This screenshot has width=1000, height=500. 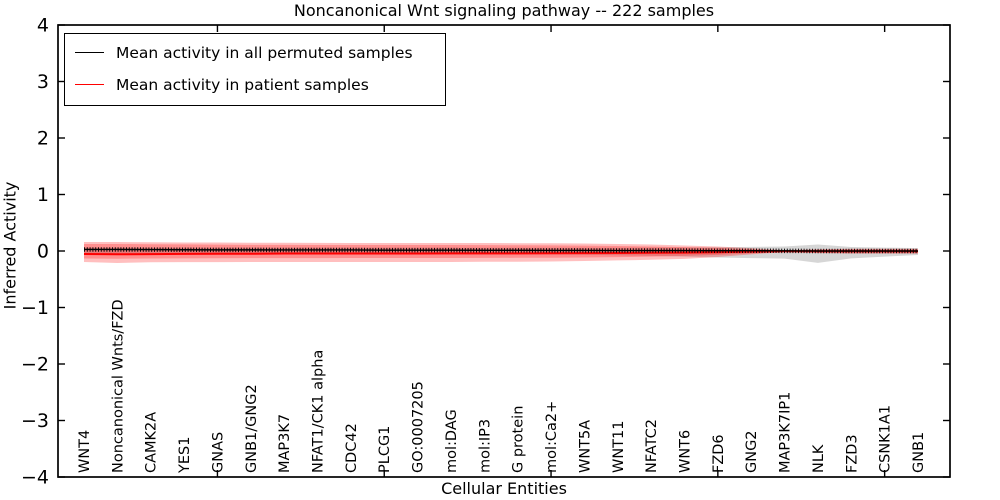 I want to click on x-tick-label: CDC42, so click(x=352, y=448).